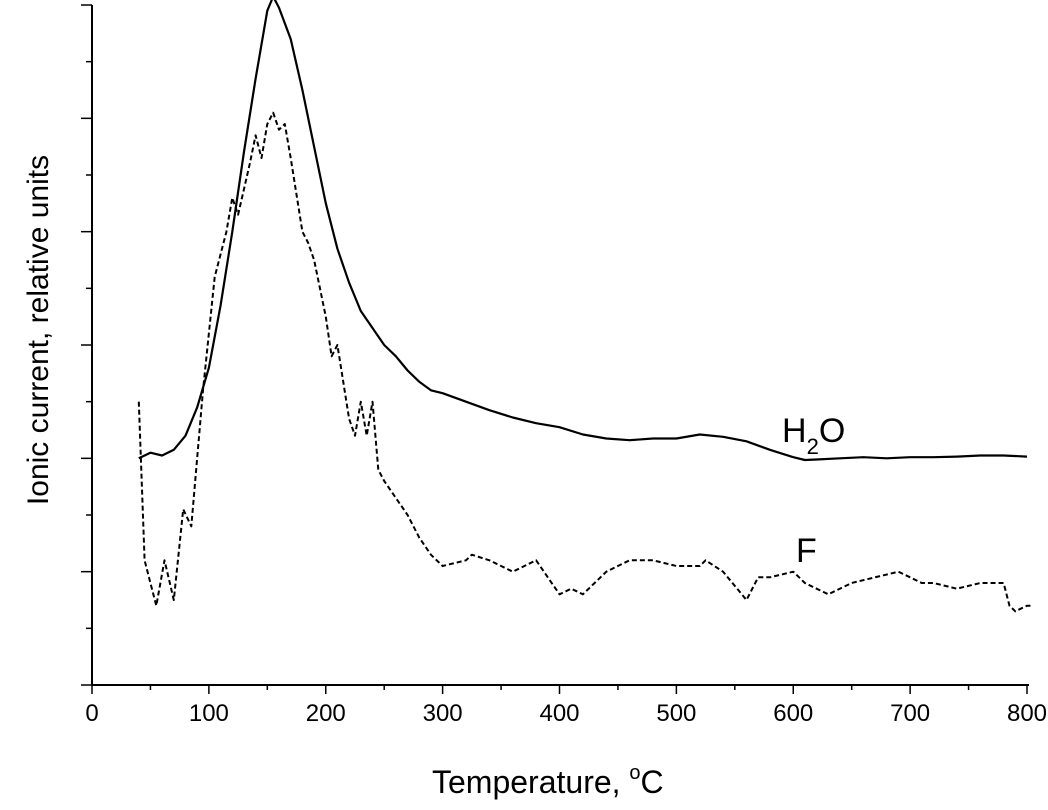 Image resolution: width=1048 pixels, height=810 pixels. Describe the element at coordinates (91, 713) in the screenshot. I see `x-tick-label: 0` at that location.